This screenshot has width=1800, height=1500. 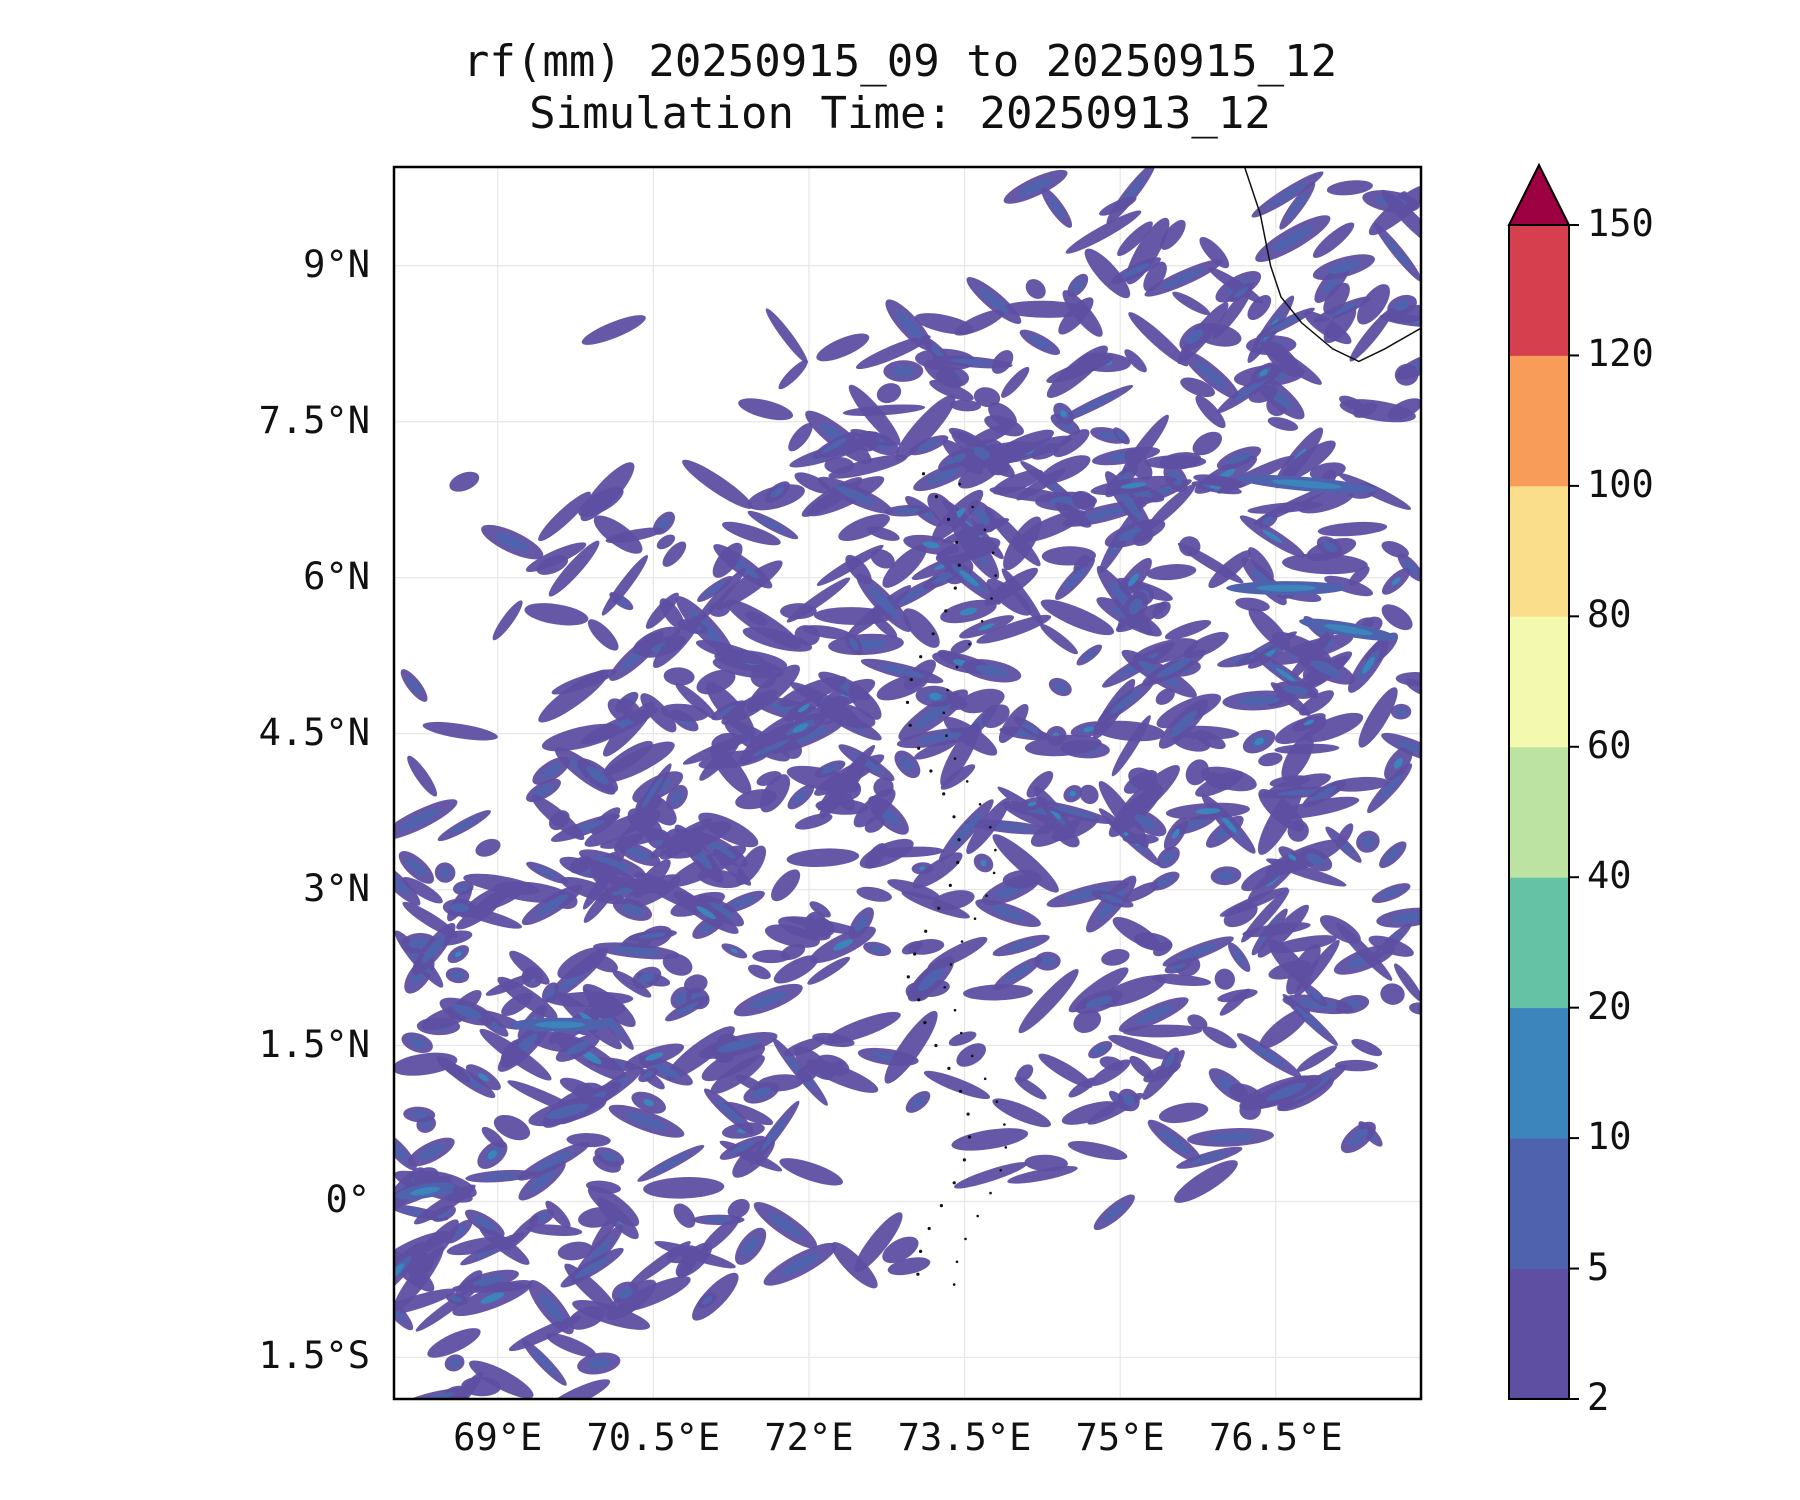 What do you see at coordinates (1543, 781) in the screenshot?
I see `colorbar` at bounding box center [1543, 781].